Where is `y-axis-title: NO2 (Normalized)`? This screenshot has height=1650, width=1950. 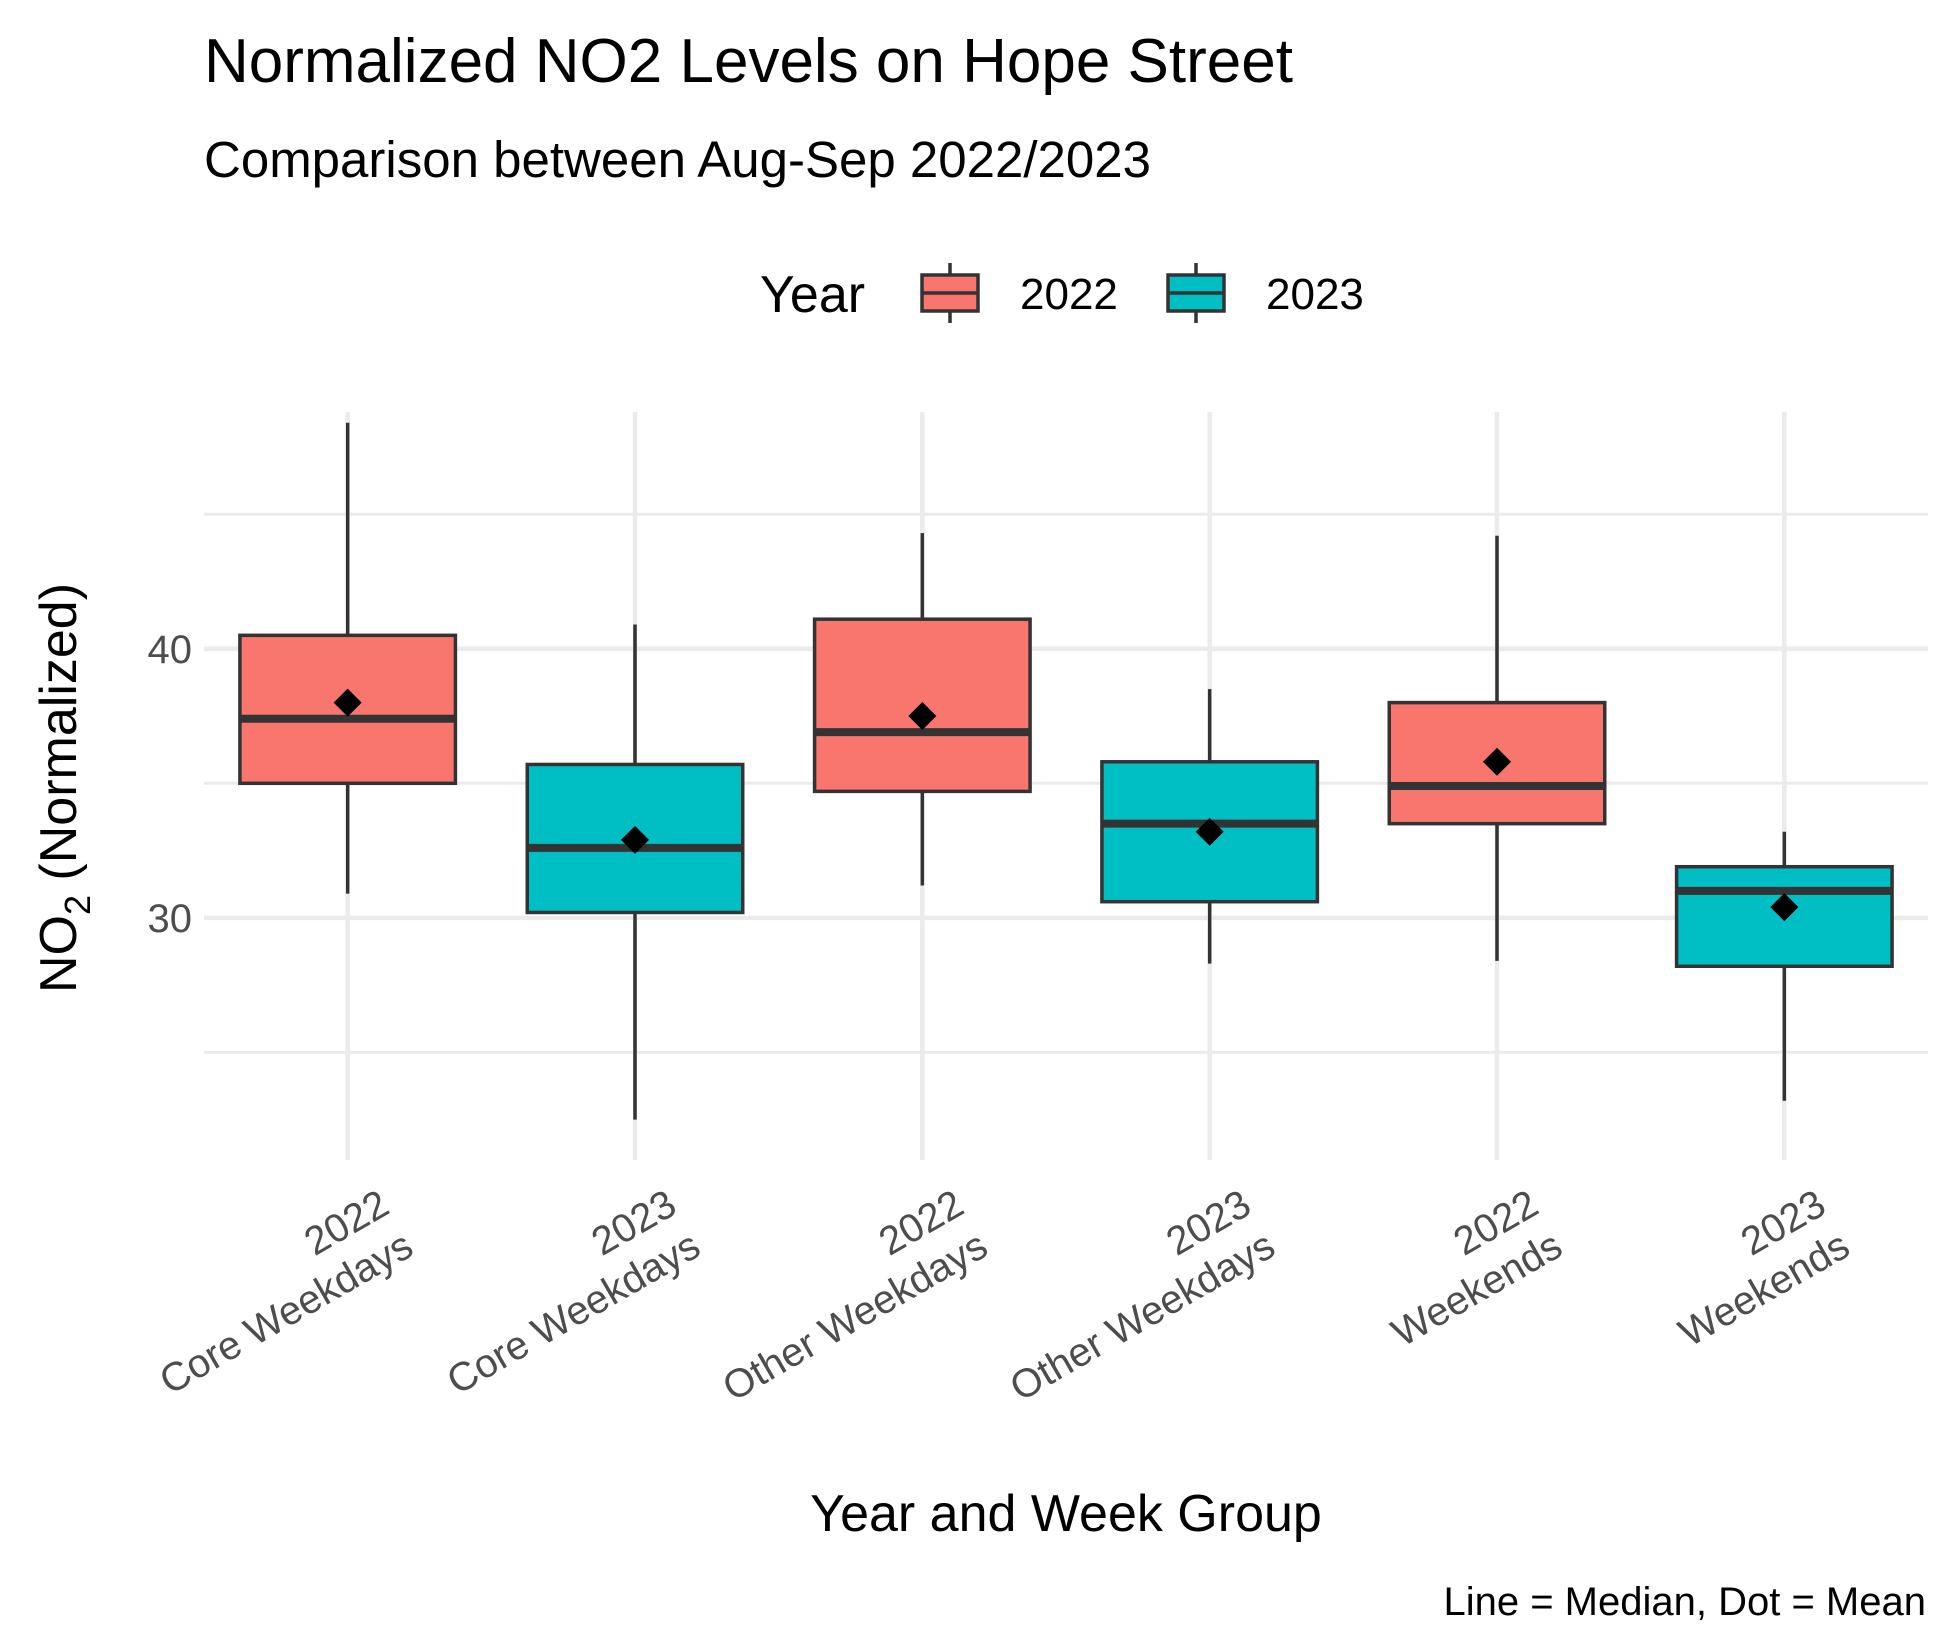 y-axis-title: NO2 (Normalized) is located at coordinates (64, 788).